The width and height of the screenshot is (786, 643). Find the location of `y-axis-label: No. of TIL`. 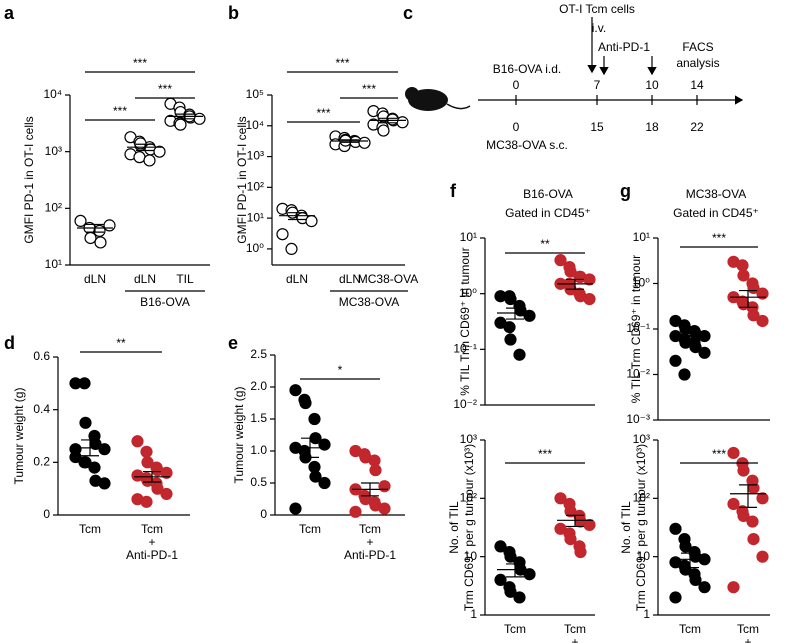

y-axis-label: No. of TIL is located at coordinates (626, 527).